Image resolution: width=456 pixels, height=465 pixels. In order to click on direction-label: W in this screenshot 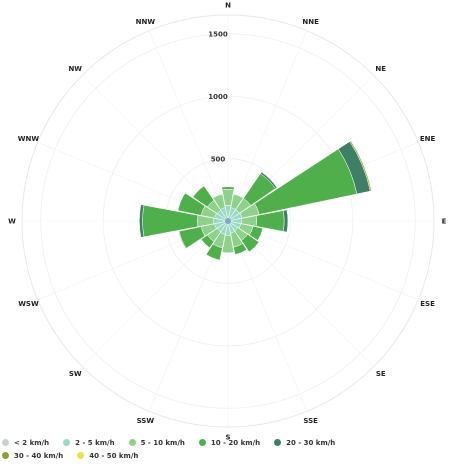, I will do `click(12, 222)`.